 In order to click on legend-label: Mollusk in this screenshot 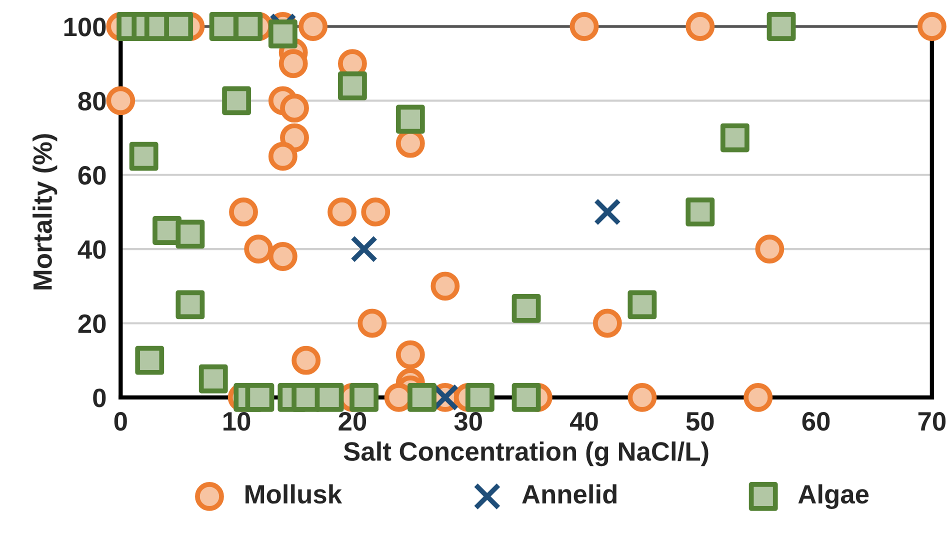, I will do `click(294, 494)`.